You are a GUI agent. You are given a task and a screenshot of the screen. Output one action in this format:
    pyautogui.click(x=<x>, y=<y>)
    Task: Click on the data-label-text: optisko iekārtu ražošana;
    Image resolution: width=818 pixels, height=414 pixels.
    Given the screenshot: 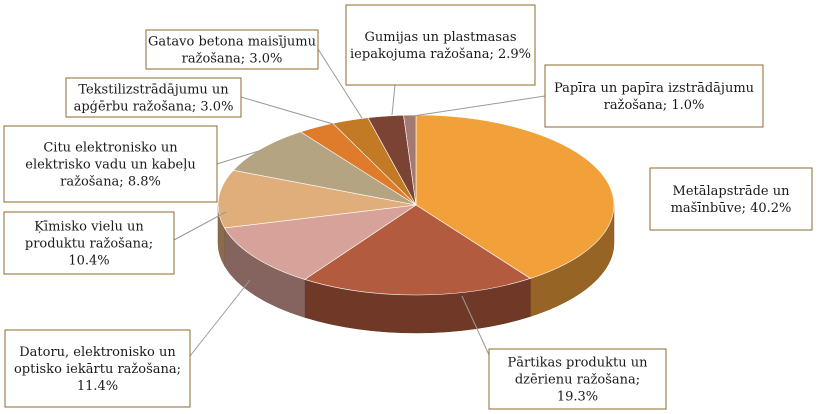 What is the action you would take?
    pyautogui.click(x=97, y=369)
    